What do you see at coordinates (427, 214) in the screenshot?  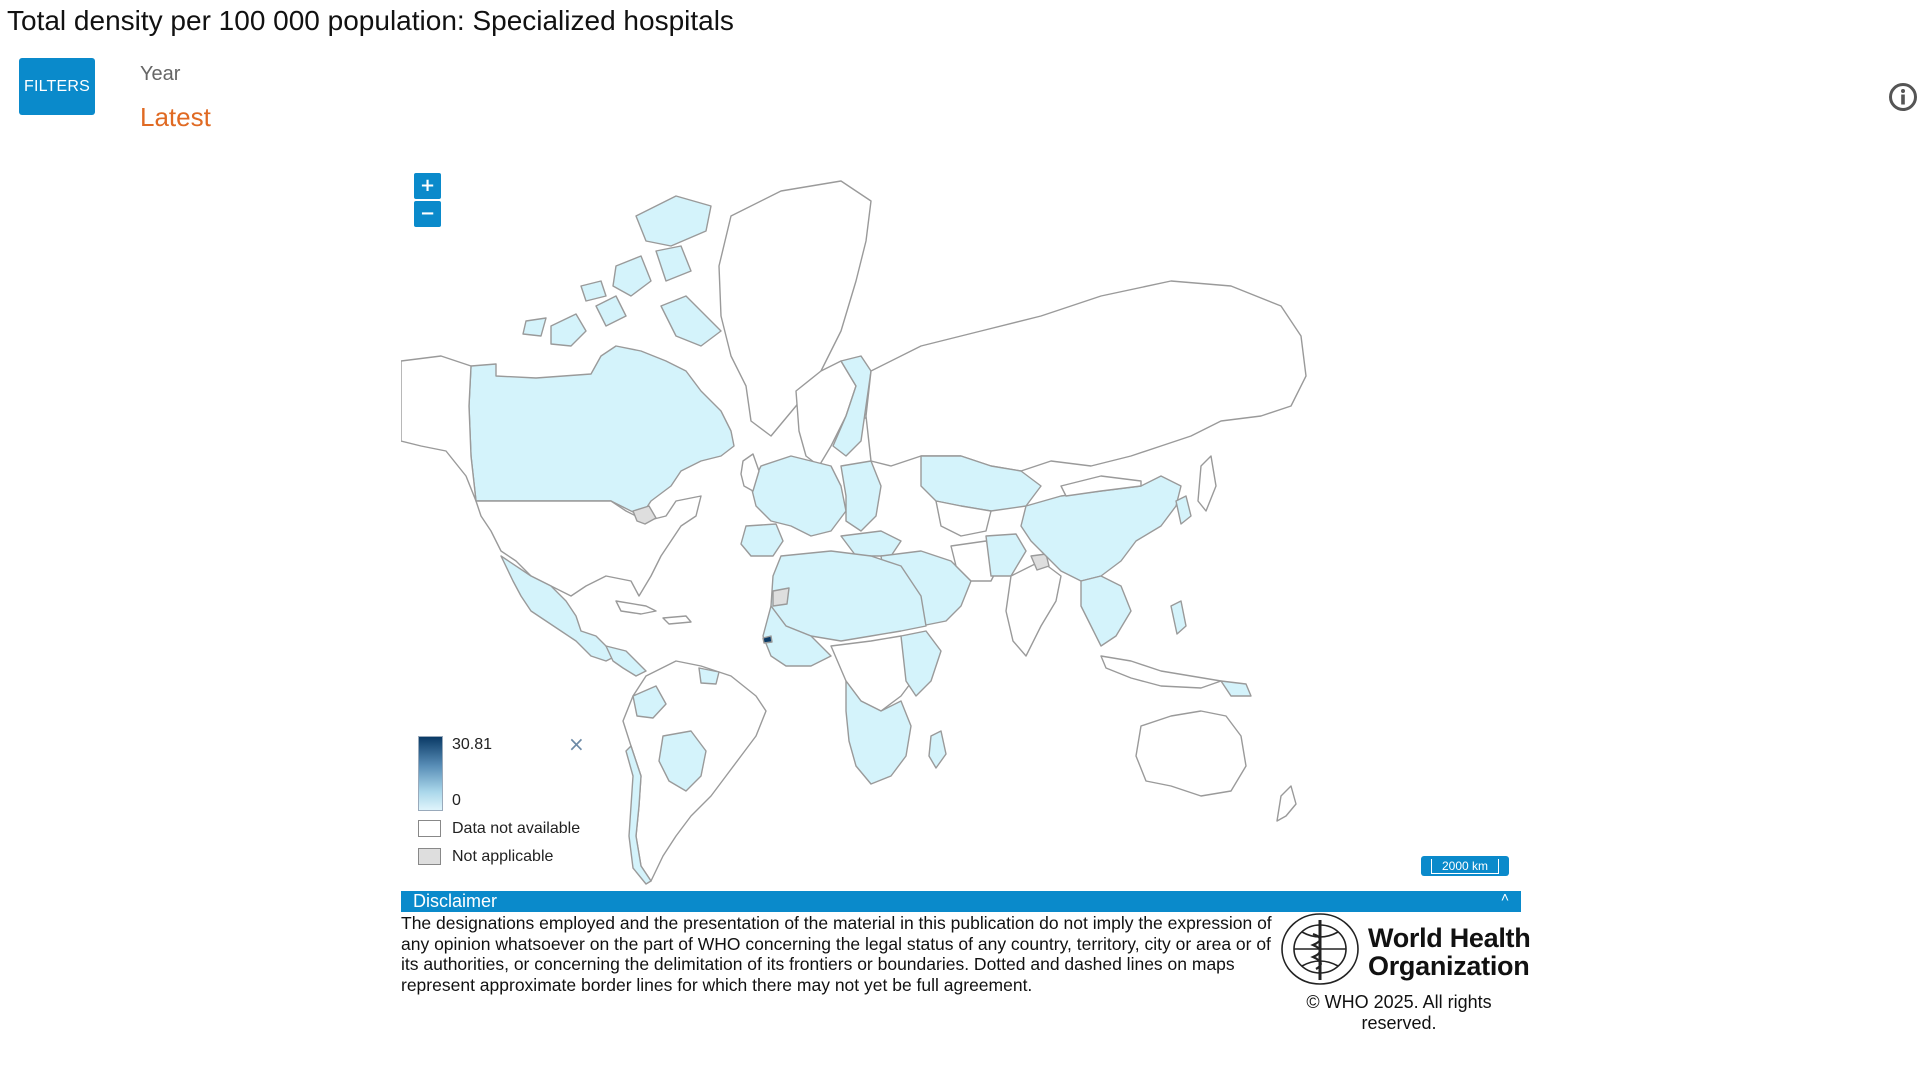 I see `zoom-out-button: −` at bounding box center [427, 214].